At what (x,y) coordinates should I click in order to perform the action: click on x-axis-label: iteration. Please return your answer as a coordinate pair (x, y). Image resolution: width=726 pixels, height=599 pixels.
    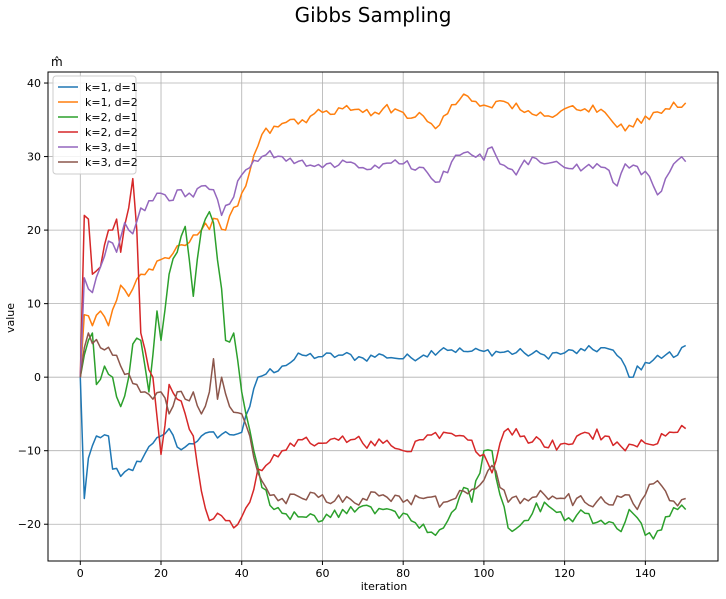
    Looking at the image, I should click on (384, 586).